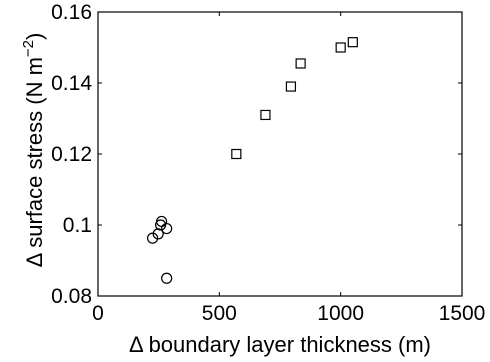 The height and width of the screenshot is (362, 490). What do you see at coordinates (71, 296) in the screenshot?
I see `y-tick-label: 0.08` at bounding box center [71, 296].